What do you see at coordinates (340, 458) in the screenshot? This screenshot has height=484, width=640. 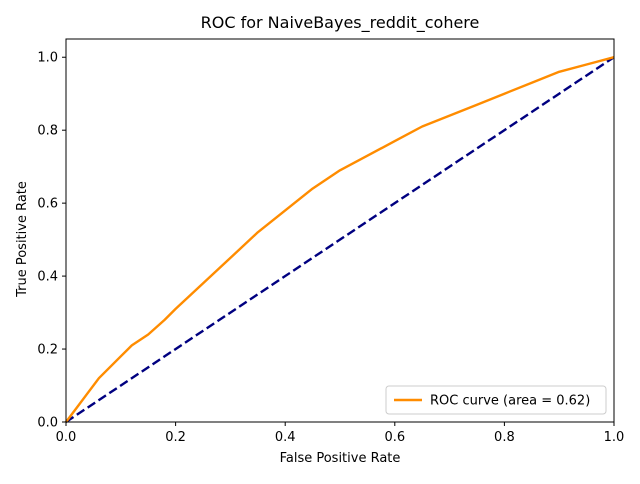 I see `x-axis-label: False Positive Rate` at bounding box center [340, 458].